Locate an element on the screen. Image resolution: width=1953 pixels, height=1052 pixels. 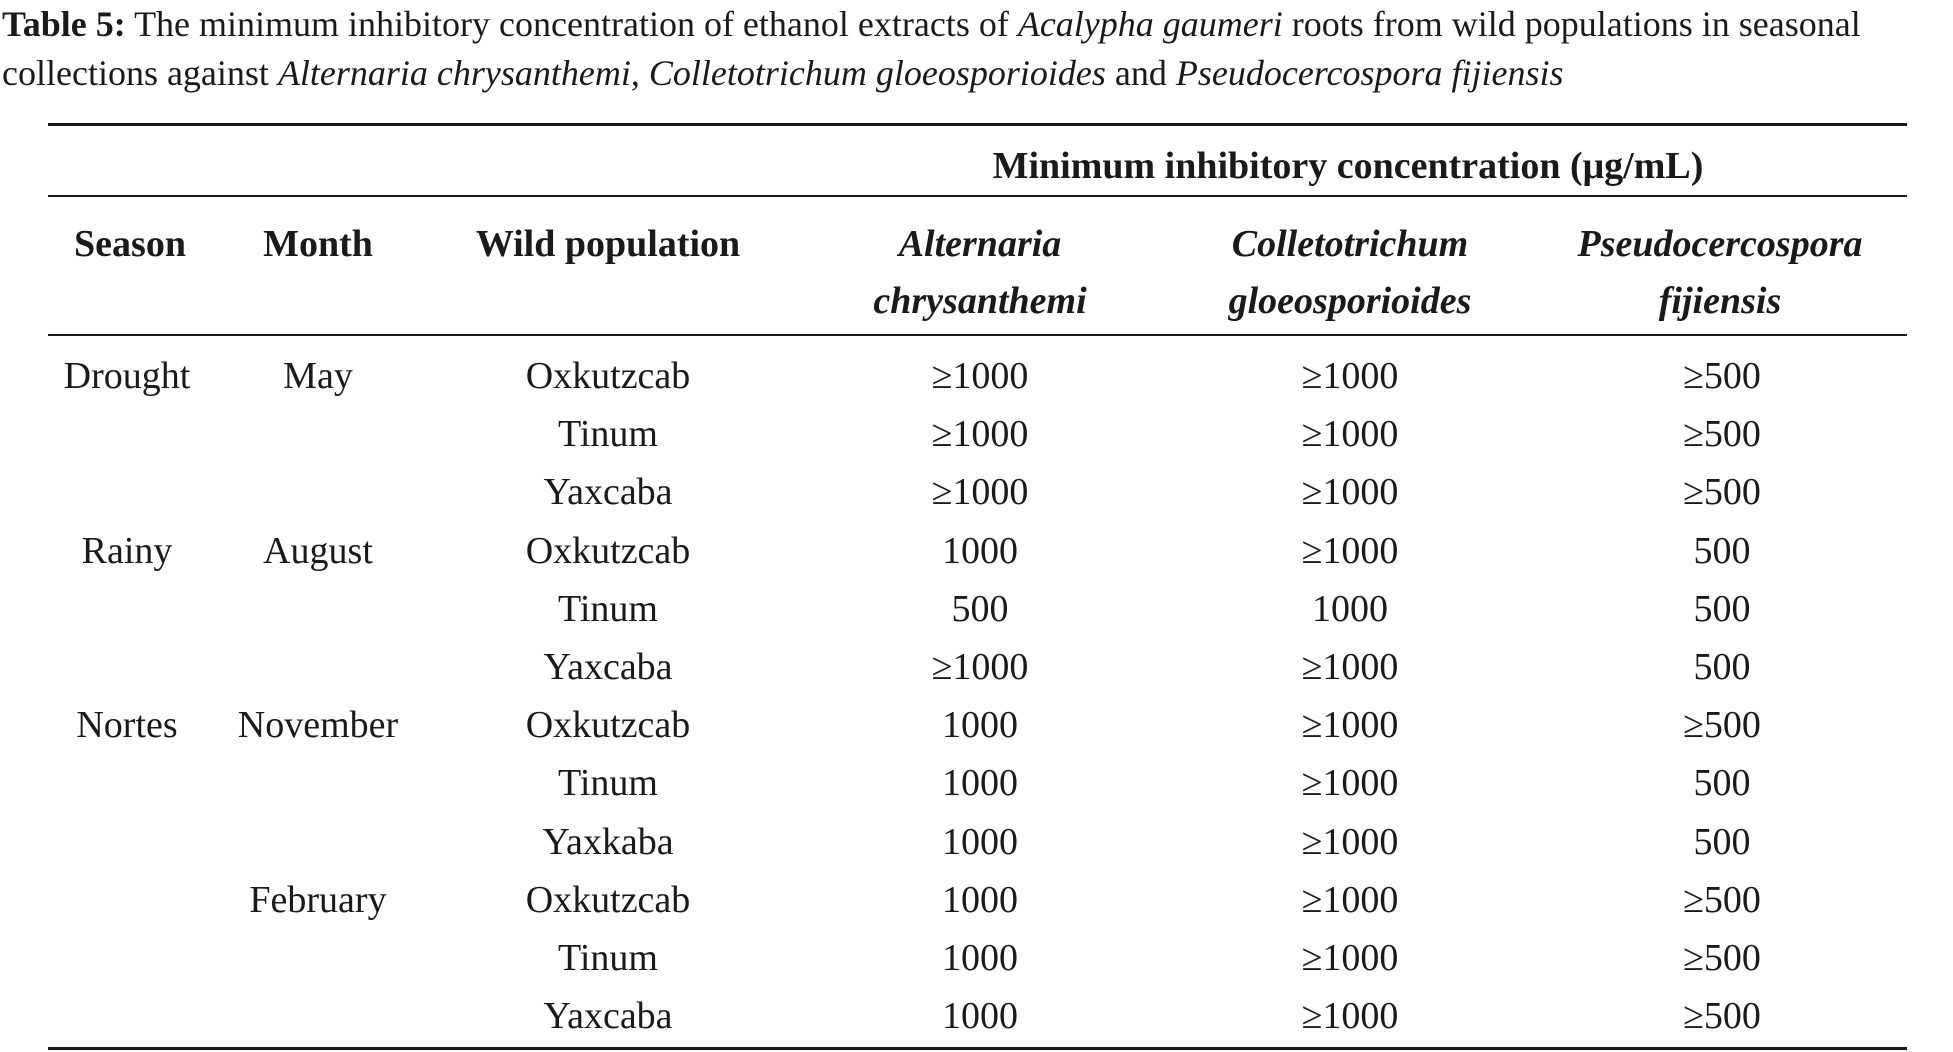
caption-species: Colletotrichum gloeosporioides is located at coordinates (877, 73).